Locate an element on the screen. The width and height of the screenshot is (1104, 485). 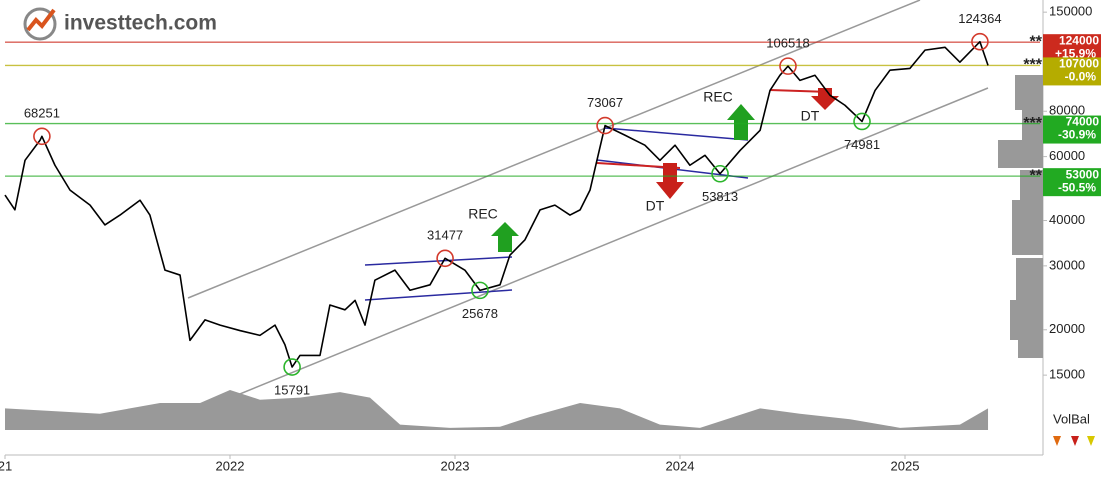
y-tick-label: 40000 is located at coordinates (1067, 219).